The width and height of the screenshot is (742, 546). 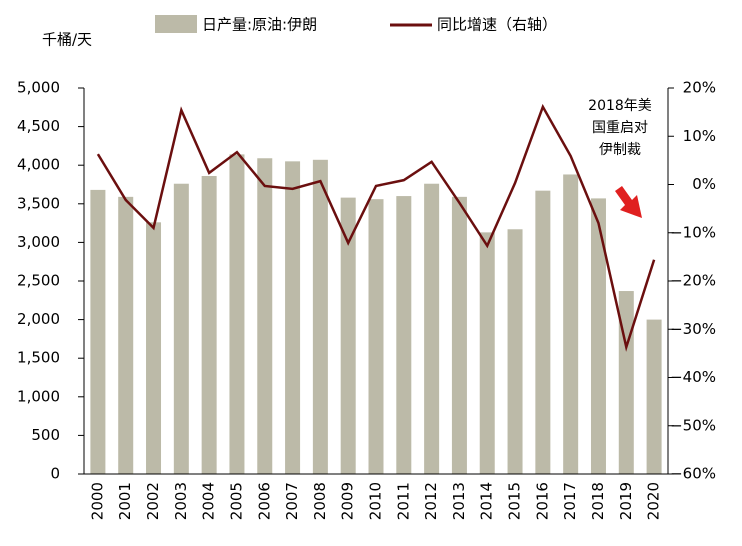 What do you see at coordinates (181, 501) in the screenshot?
I see `x-tick-label: 2003` at bounding box center [181, 501].